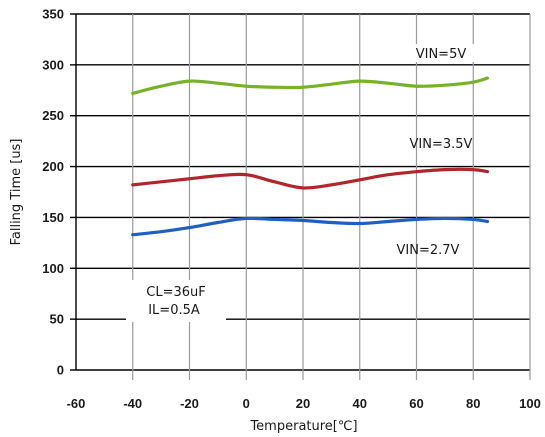 Image resolution: width=545 pixels, height=437 pixels. Describe the element at coordinates (246, 403) in the screenshot. I see `x-tick-label: 0` at that location.